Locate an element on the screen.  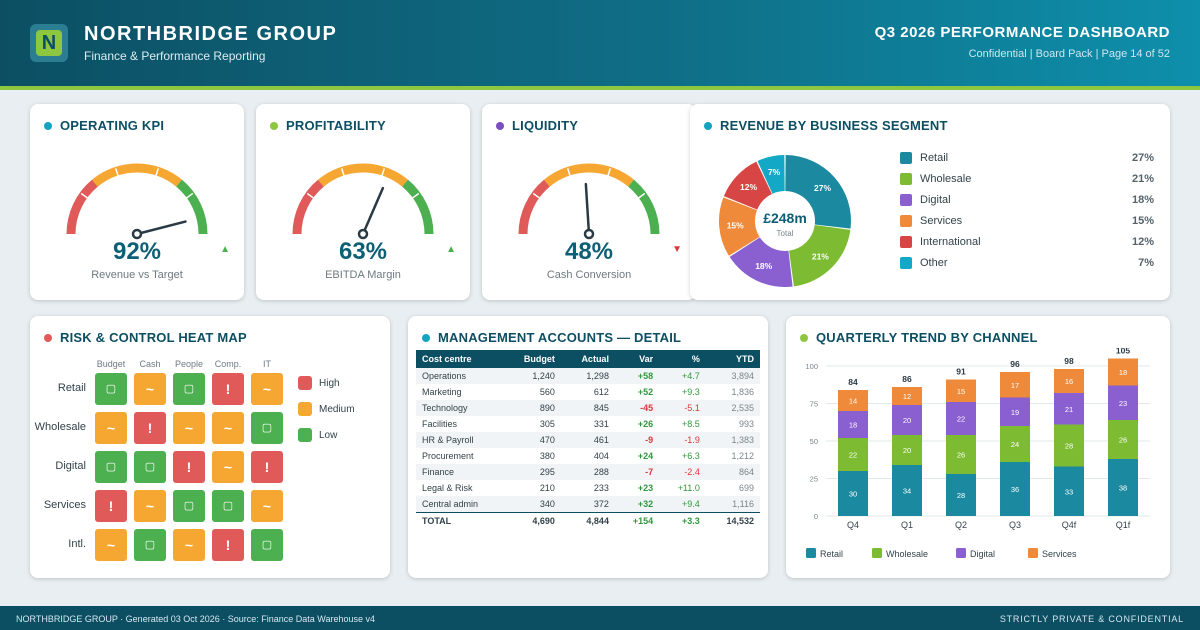
bar-value-label: 20 is located at coordinates (907, 450).